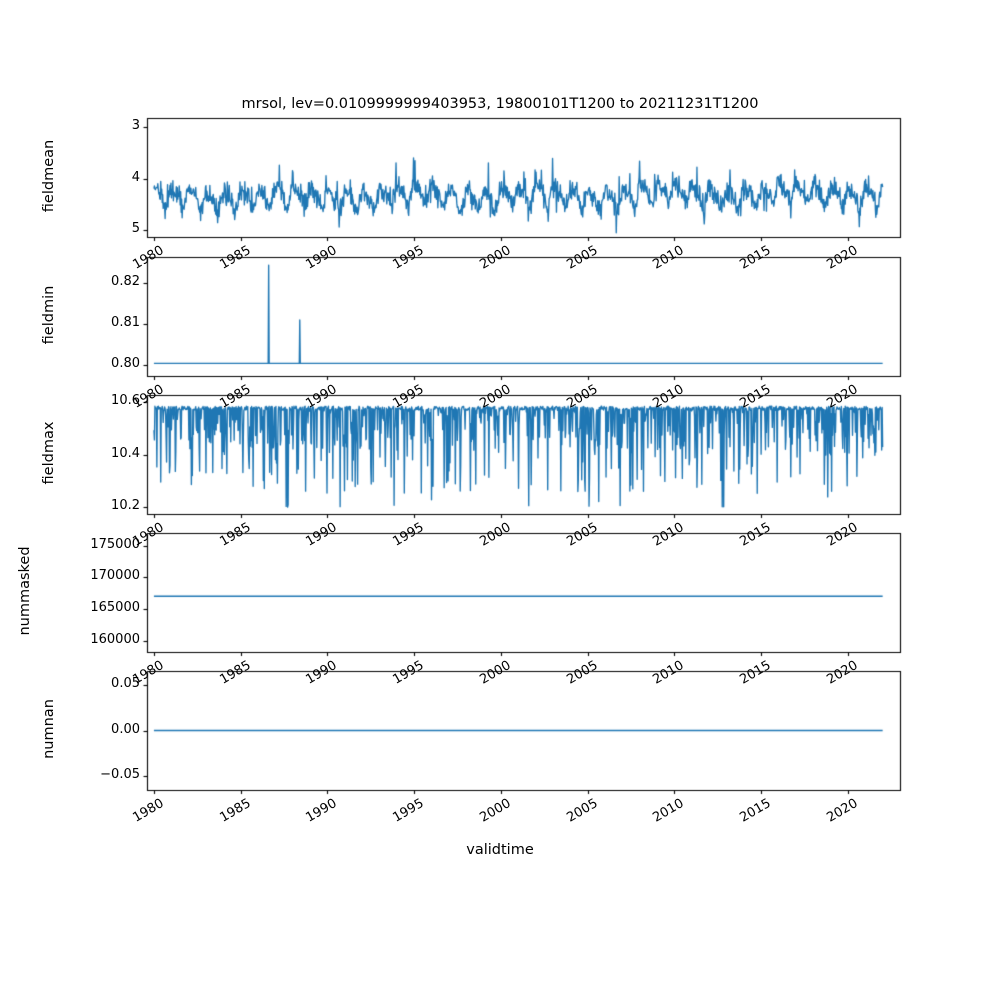  What do you see at coordinates (125, 453) in the screenshot?
I see `y-tick-label-fieldmax: 10.4` at bounding box center [125, 453].